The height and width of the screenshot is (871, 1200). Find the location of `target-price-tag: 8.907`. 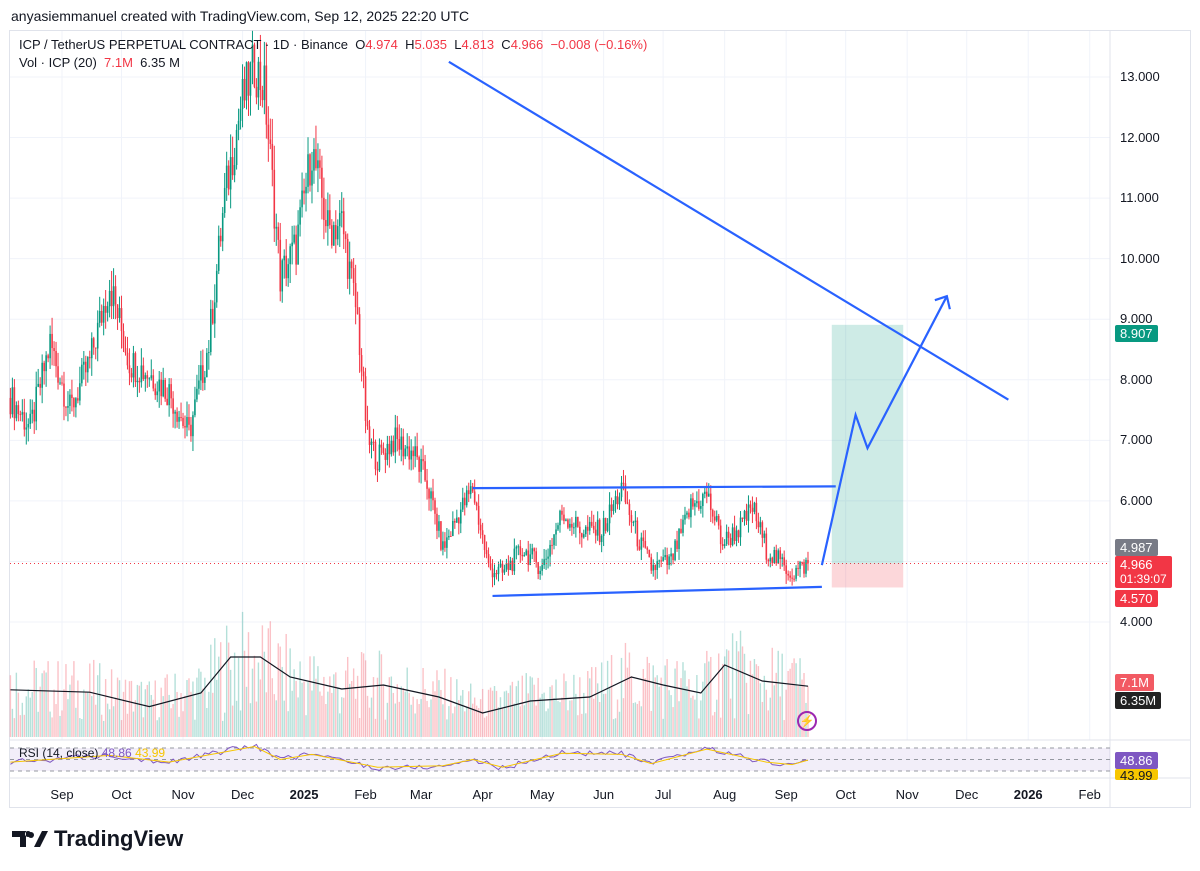

target-price-tag: 8.907 is located at coordinates (1136, 333).